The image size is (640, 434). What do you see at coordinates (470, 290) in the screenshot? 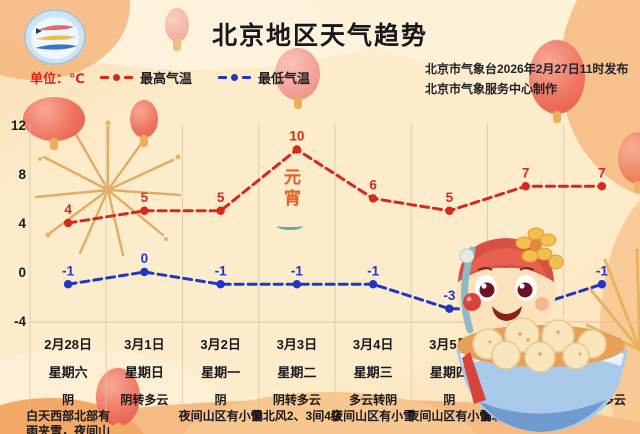
I see `spoon-icon` at bounding box center [470, 290].